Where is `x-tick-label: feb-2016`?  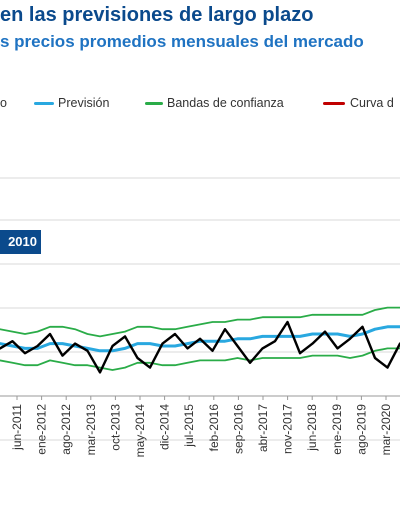
x-tick-label: feb-2016 is located at coordinates (214, 428).